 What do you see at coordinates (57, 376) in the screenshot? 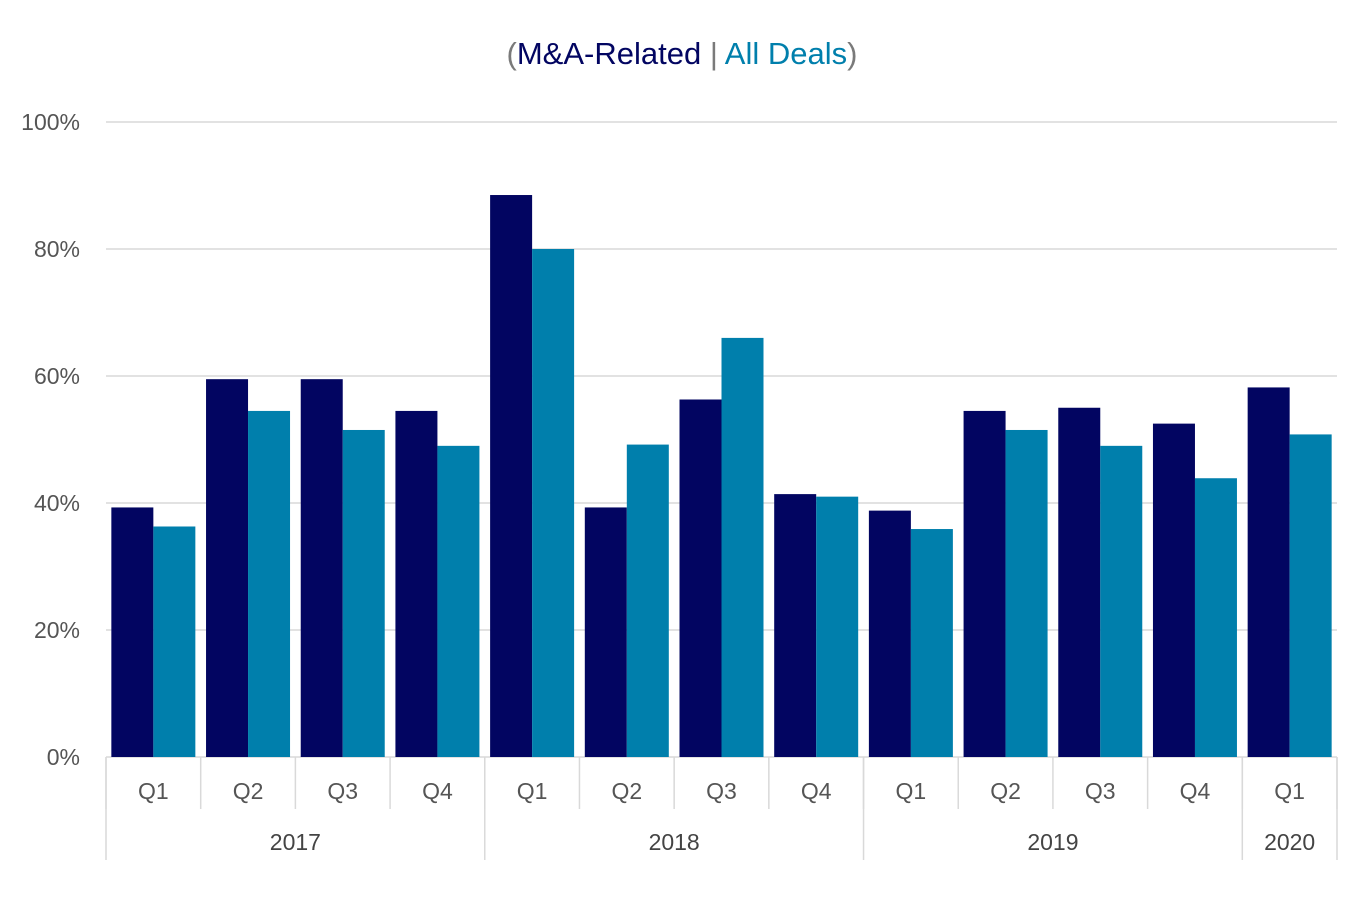
I see `y-tick-label: 60%` at bounding box center [57, 376].